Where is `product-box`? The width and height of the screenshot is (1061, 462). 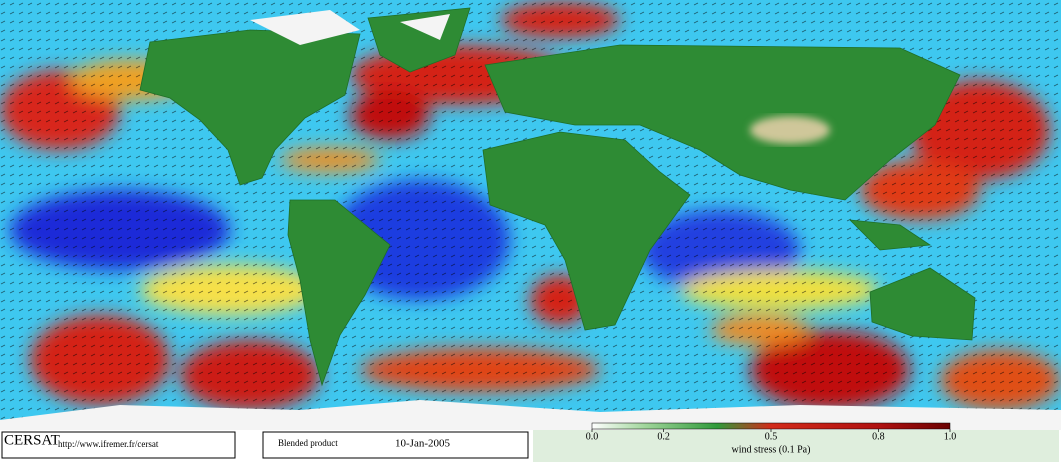 product-box is located at coordinates (395, 445).